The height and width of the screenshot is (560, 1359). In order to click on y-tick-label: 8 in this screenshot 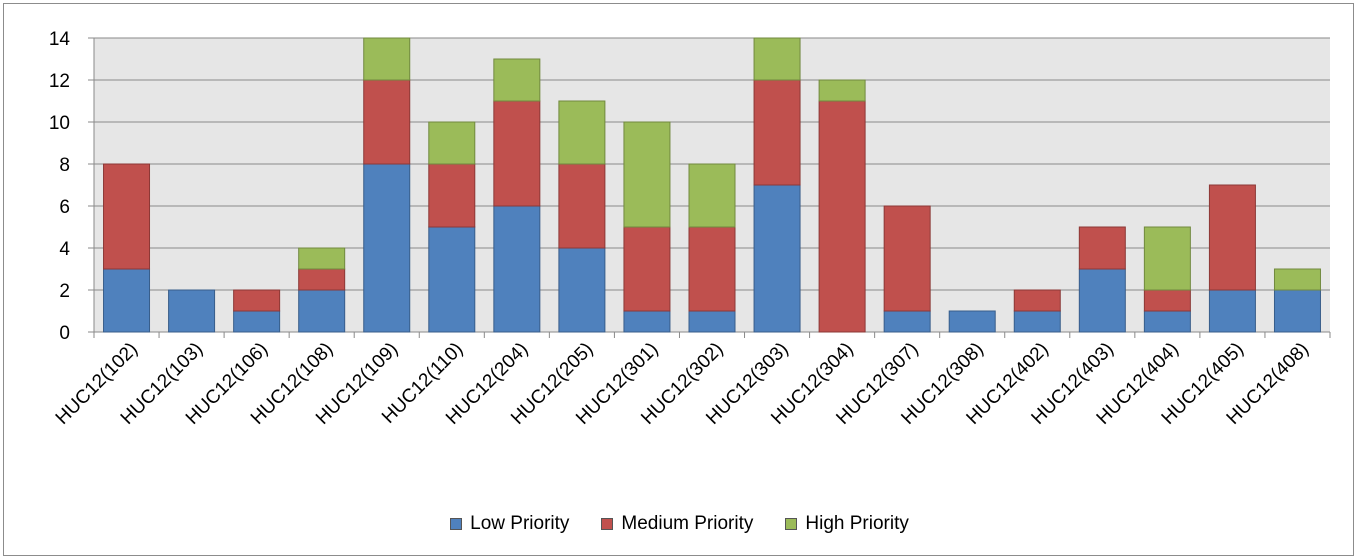, I will do `click(64, 165)`.